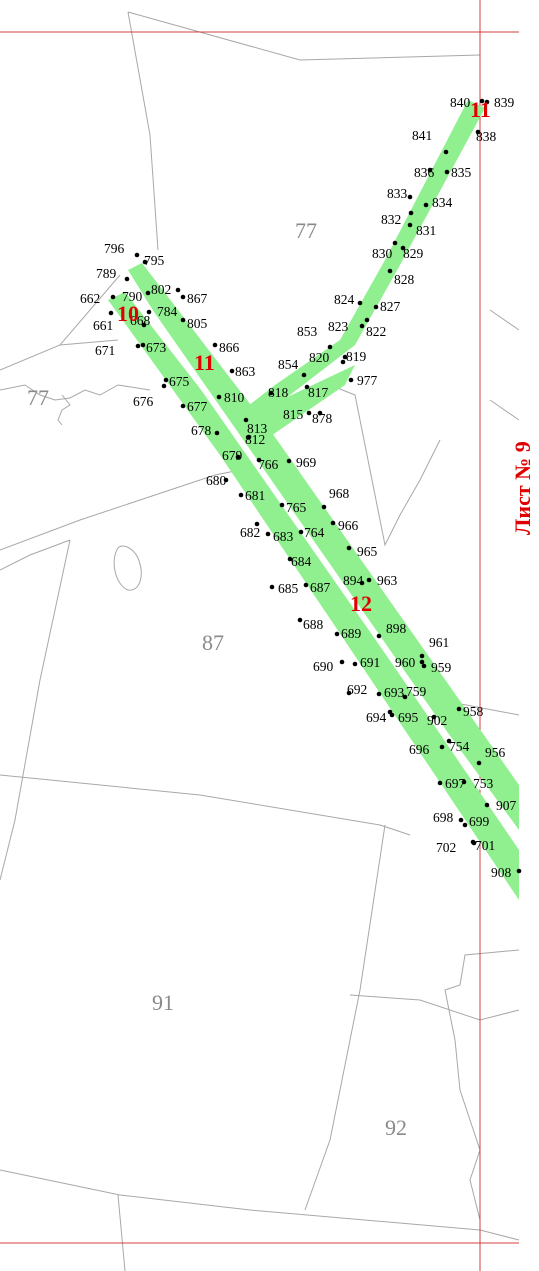 This screenshot has width=539, height=1271. Describe the element at coordinates (390, 306) in the screenshot. I see `survey-point-label: 827` at that location.